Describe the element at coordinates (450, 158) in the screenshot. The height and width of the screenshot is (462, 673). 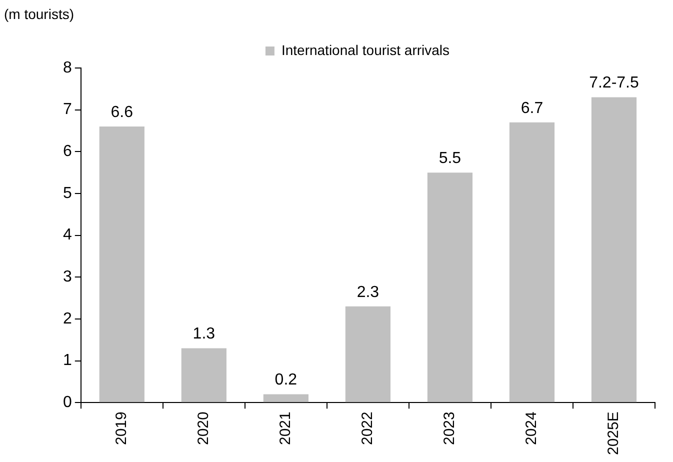
I see `data-label: 5.5` at that location.